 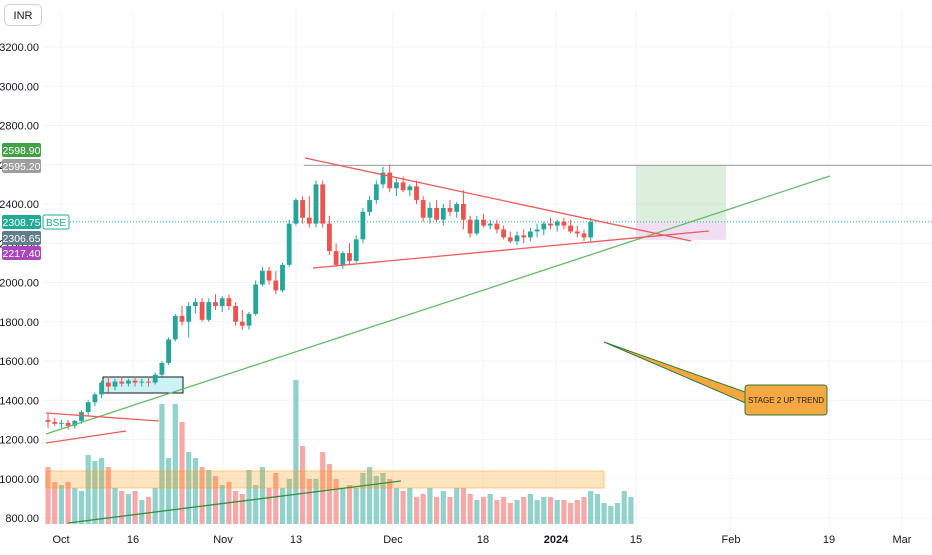 I want to click on price-tick-label: 1600.00, so click(x=19, y=362).